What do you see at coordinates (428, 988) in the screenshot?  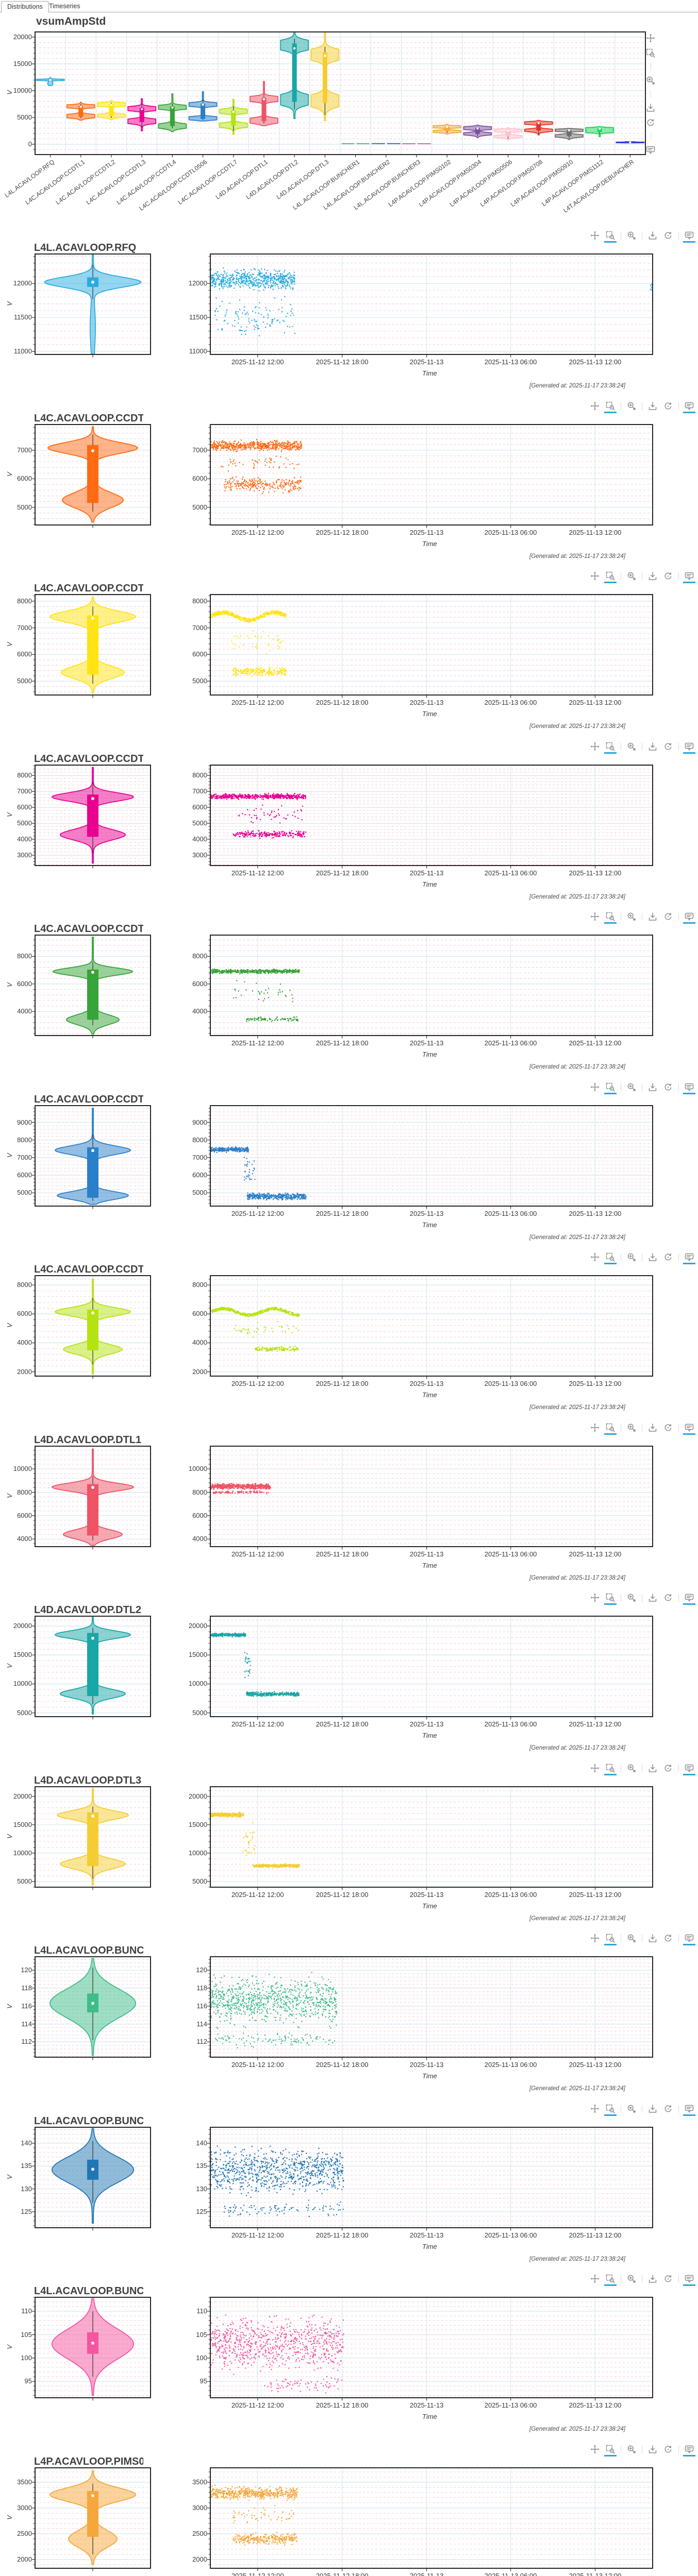 I see `timeseries-plot-L4C.ACAVLOOP.CCDTL4` at bounding box center [428, 988].